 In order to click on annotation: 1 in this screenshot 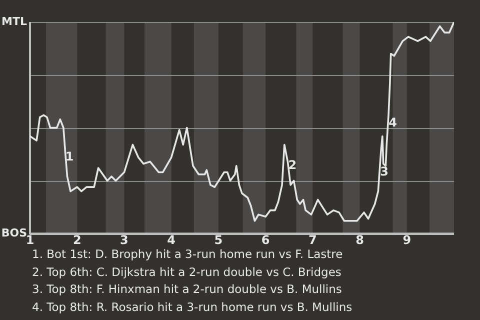, I will do `click(69, 157)`.